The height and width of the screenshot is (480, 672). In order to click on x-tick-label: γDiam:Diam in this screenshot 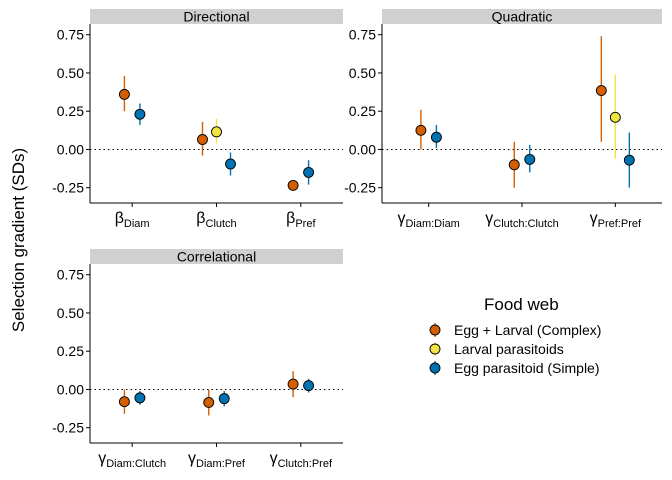, I will do `click(428, 220)`.